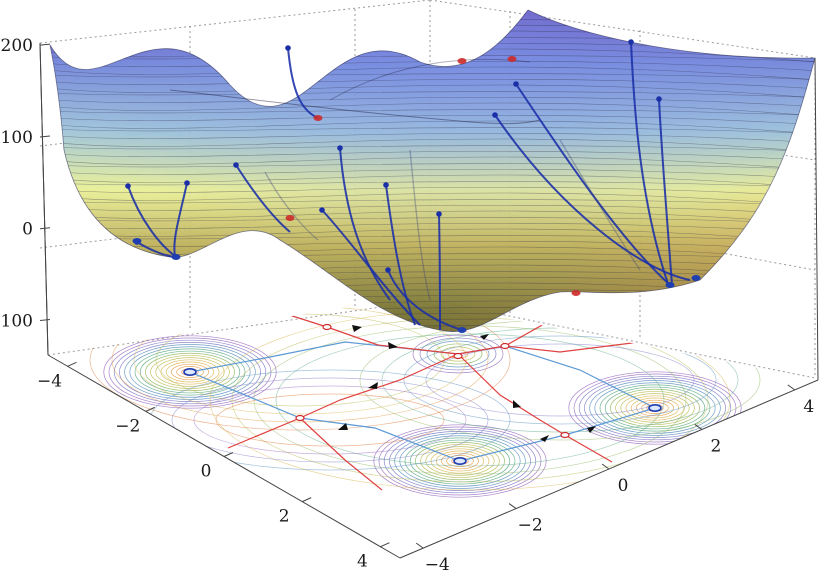 The height and width of the screenshot is (579, 833). I want to click on right-tick-label: 4, so click(808, 407).